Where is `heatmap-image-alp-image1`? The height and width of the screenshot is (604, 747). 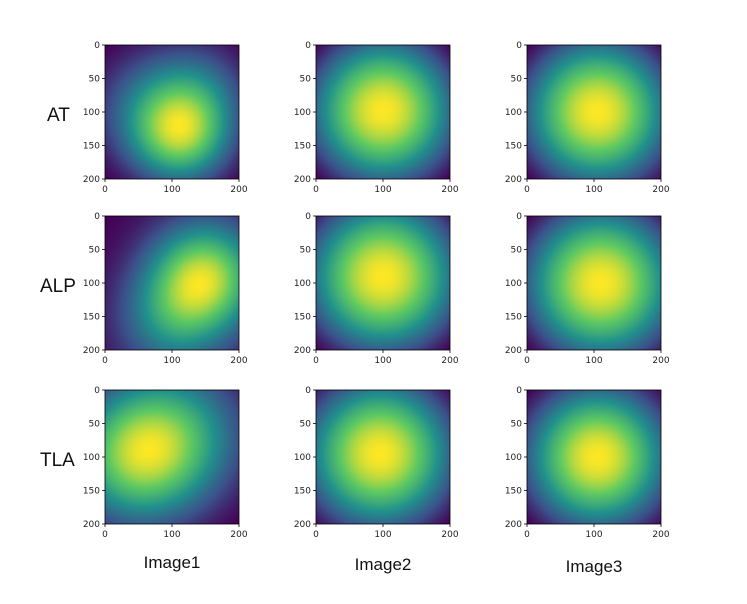 heatmap-image-alp-image1 is located at coordinates (172, 283).